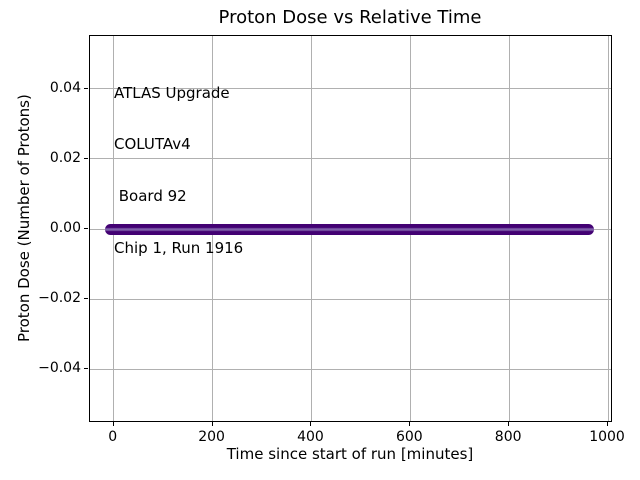  What do you see at coordinates (409, 437) in the screenshot?
I see `x-tick-label-600: 600` at bounding box center [409, 437].